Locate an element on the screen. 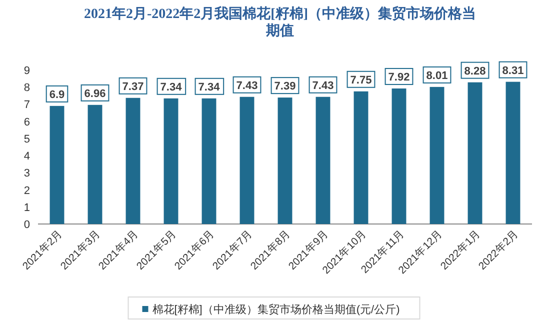  data-label: 7.37 is located at coordinates (133, 86).